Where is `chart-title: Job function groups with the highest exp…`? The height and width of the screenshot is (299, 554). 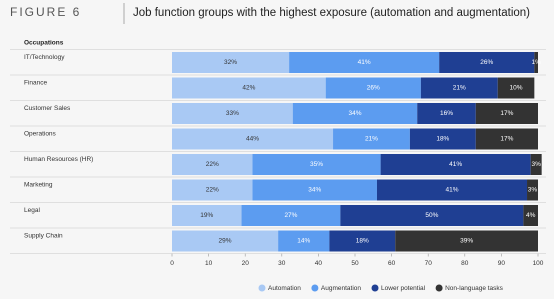
chart-title: Job function groups with the highest exp… is located at coordinates (331, 13).